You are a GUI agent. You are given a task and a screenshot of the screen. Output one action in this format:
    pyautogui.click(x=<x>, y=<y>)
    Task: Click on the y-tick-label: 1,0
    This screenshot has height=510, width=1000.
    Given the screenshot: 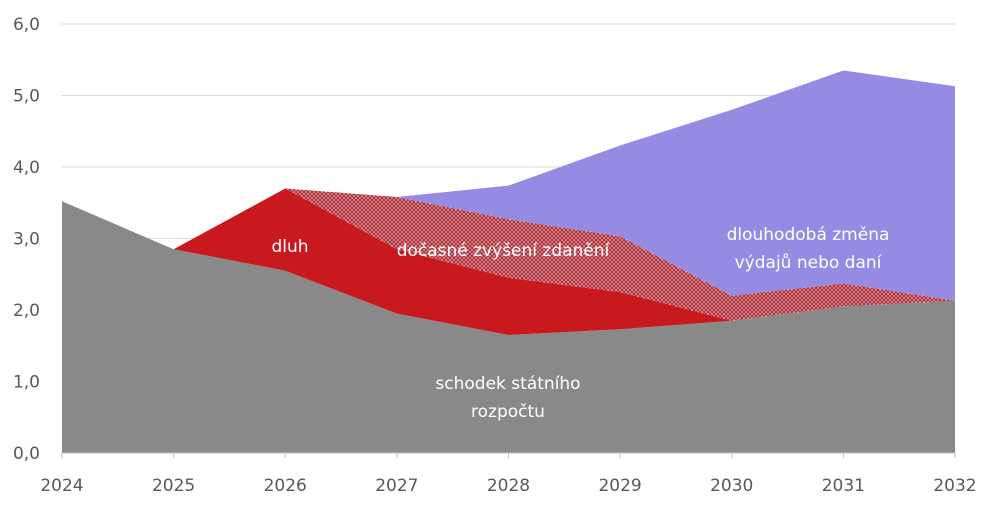 What is the action you would take?
    pyautogui.click(x=26, y=383)
    